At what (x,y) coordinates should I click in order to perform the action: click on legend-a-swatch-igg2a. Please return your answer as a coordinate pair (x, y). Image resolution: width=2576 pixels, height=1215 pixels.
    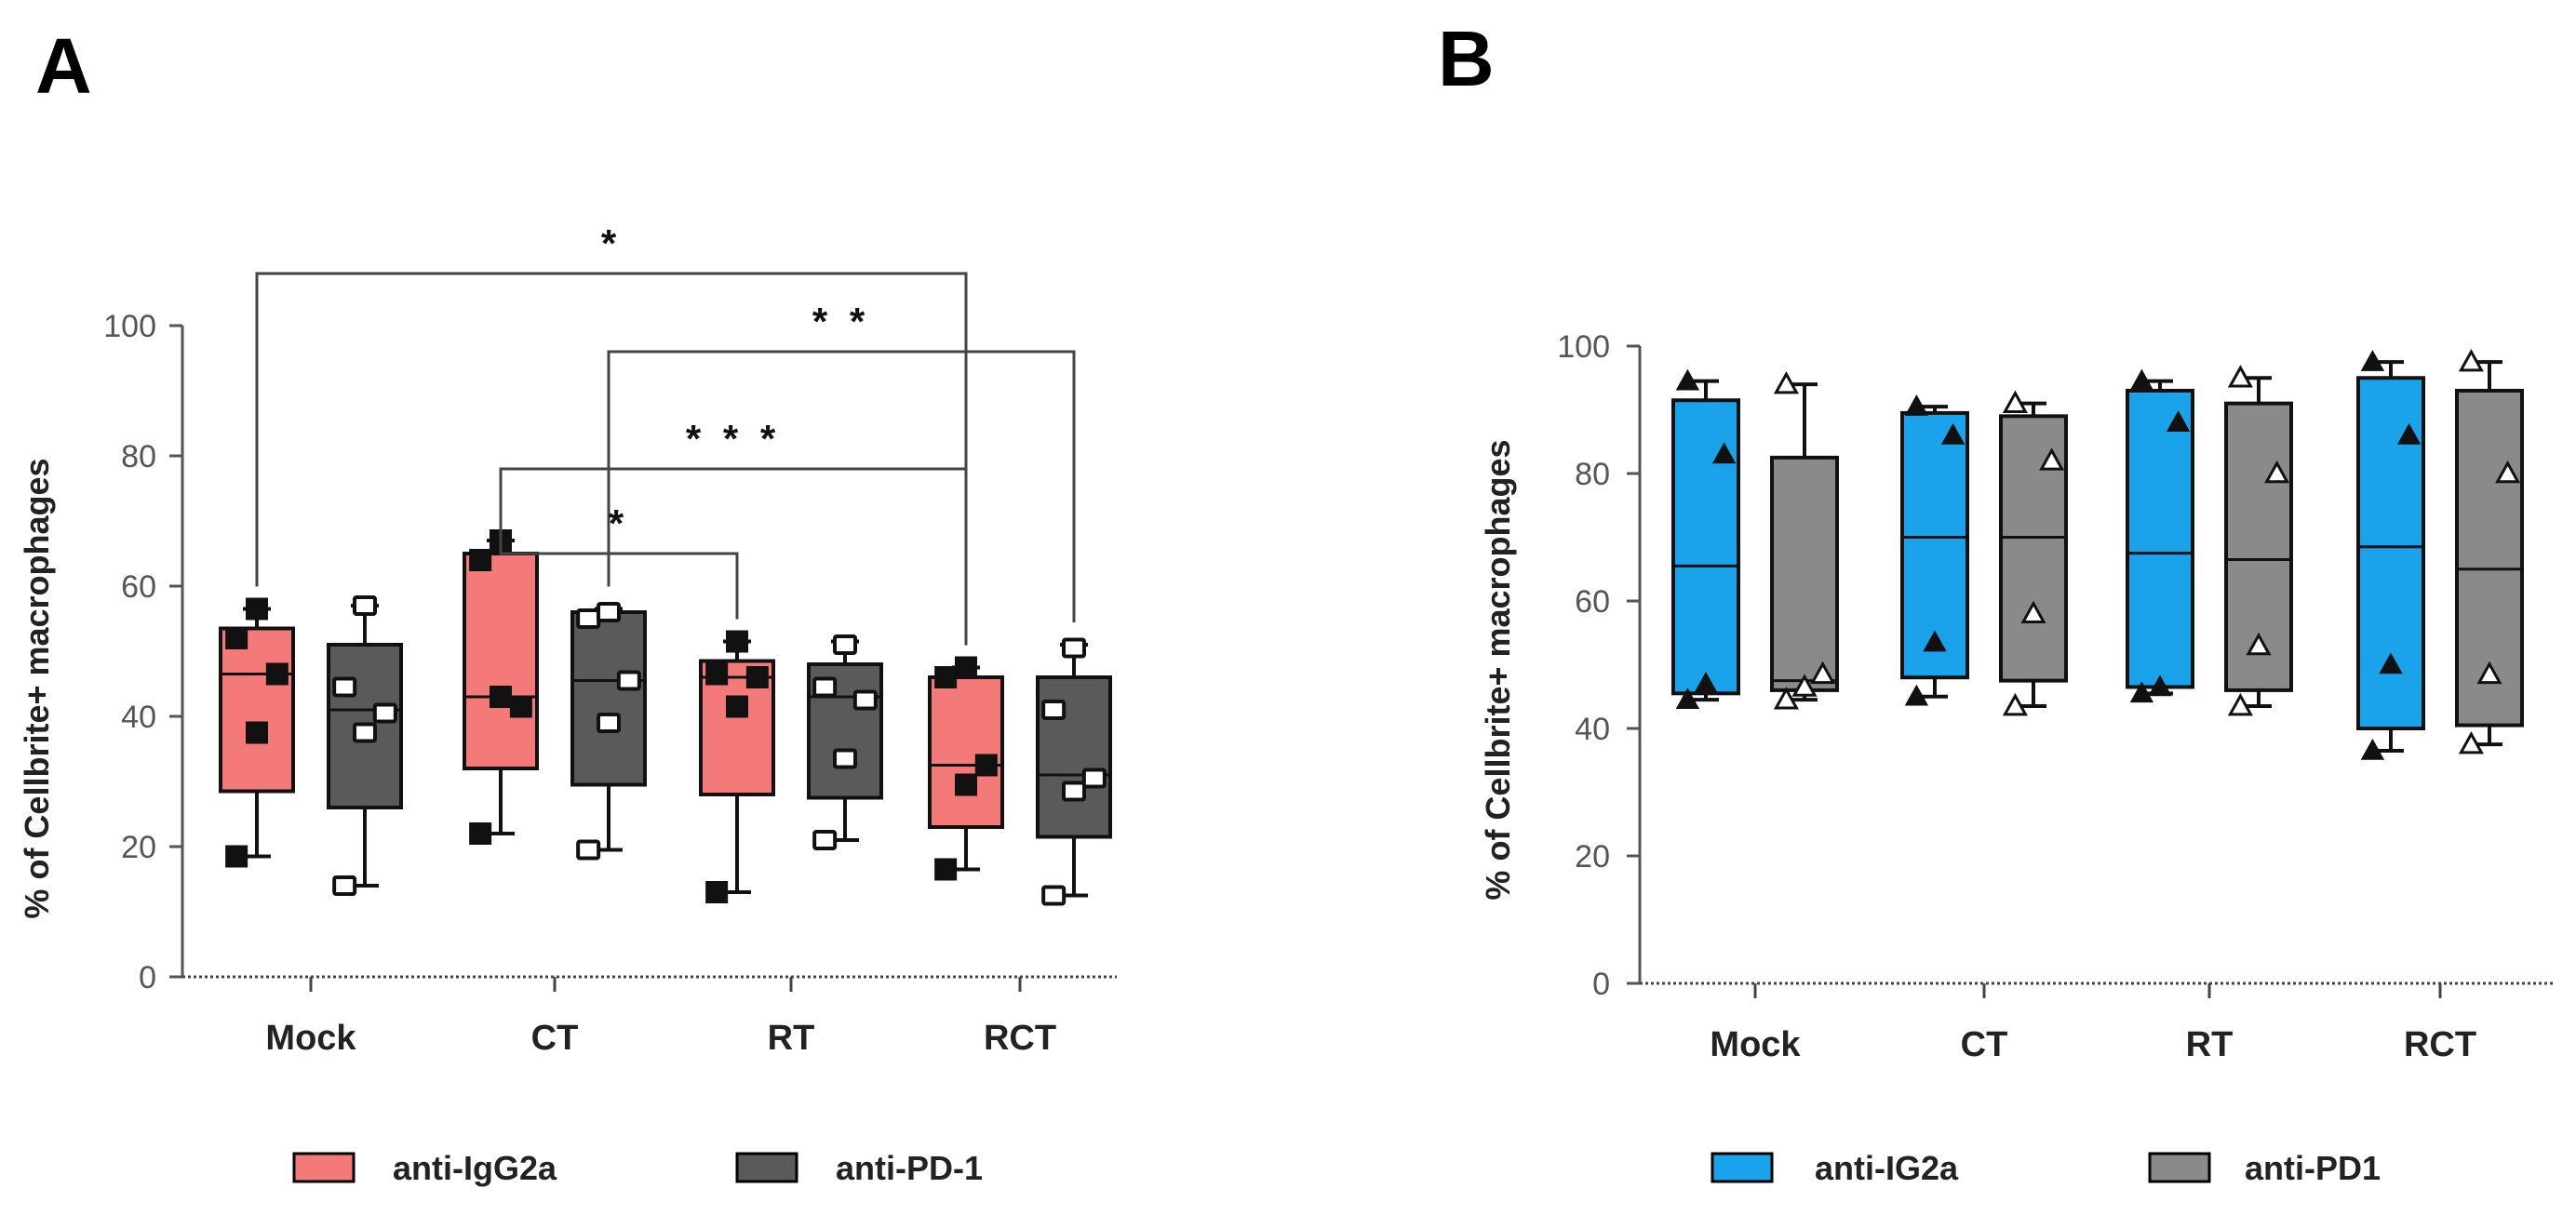
    Looking at the image, I should click on (324, 1167).